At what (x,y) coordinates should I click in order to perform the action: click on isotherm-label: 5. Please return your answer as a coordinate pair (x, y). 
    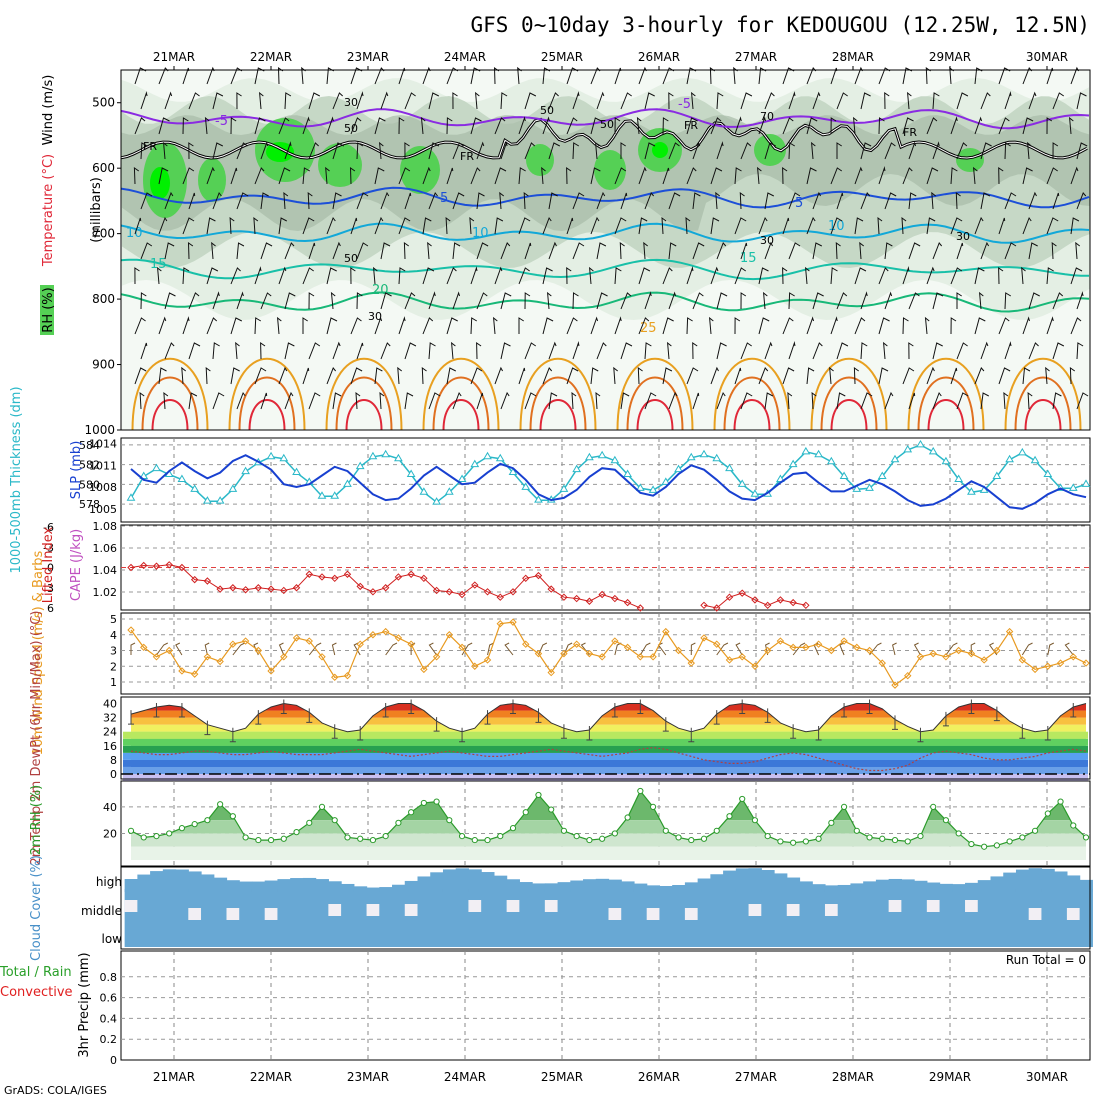
    Looking at the image, I should click on (444, 198).